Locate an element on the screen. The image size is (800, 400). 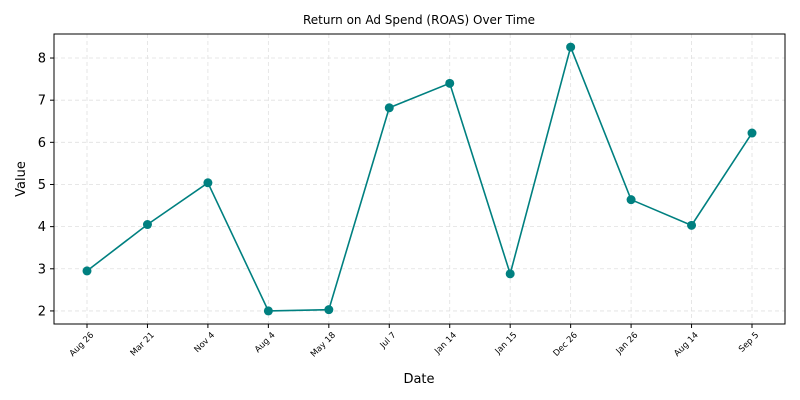
y-tick-label: 6 is located at coordinates (42, 143).